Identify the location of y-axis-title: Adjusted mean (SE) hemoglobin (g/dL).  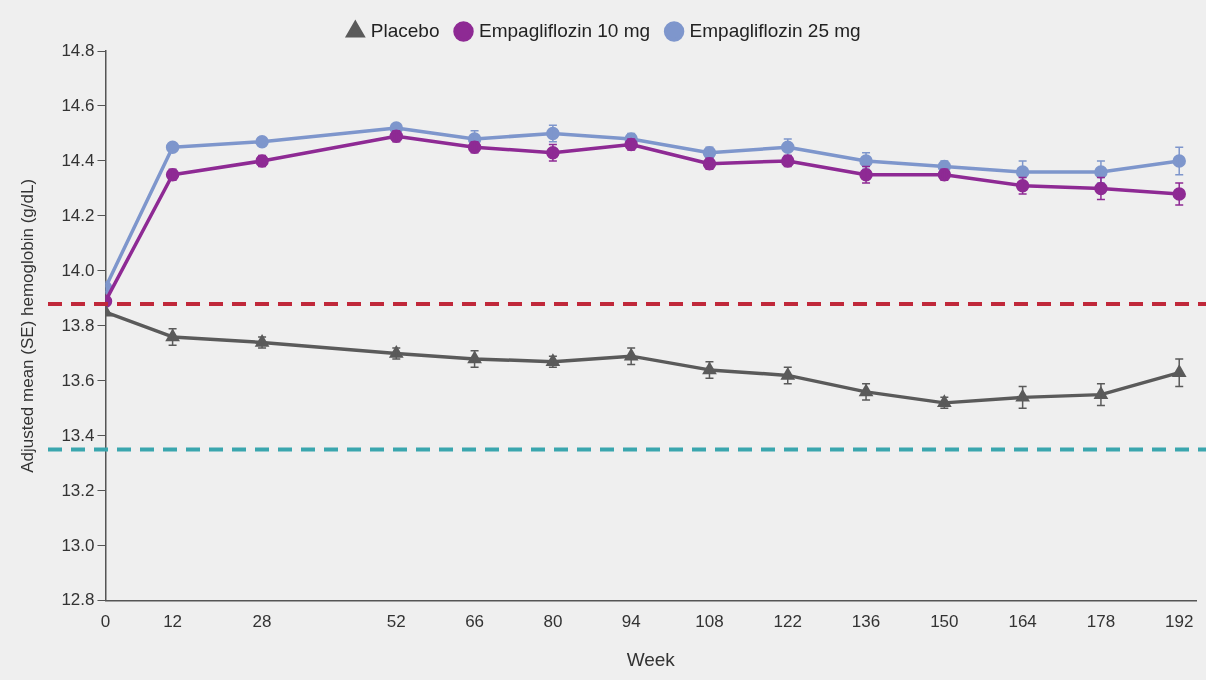
(27, 325).